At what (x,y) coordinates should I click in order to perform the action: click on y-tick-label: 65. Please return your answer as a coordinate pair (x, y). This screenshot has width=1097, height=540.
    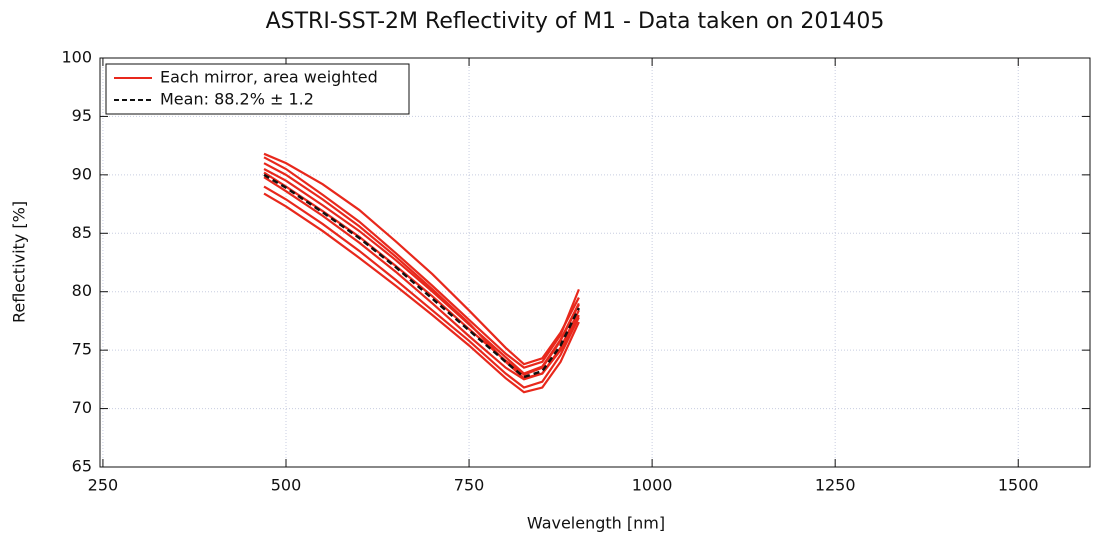
    Looking at the image, I should click on (82, 466).